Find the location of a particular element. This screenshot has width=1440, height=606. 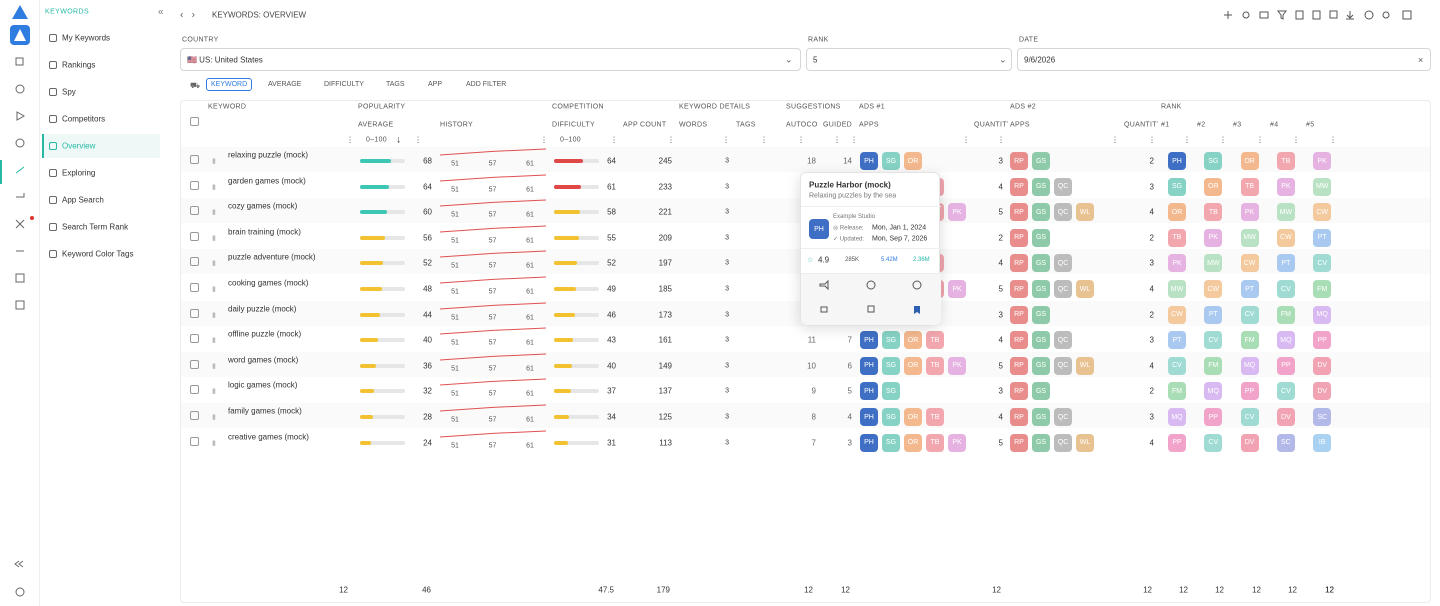

filter-chip: AVERAGE is located at coordinates (285, 84).